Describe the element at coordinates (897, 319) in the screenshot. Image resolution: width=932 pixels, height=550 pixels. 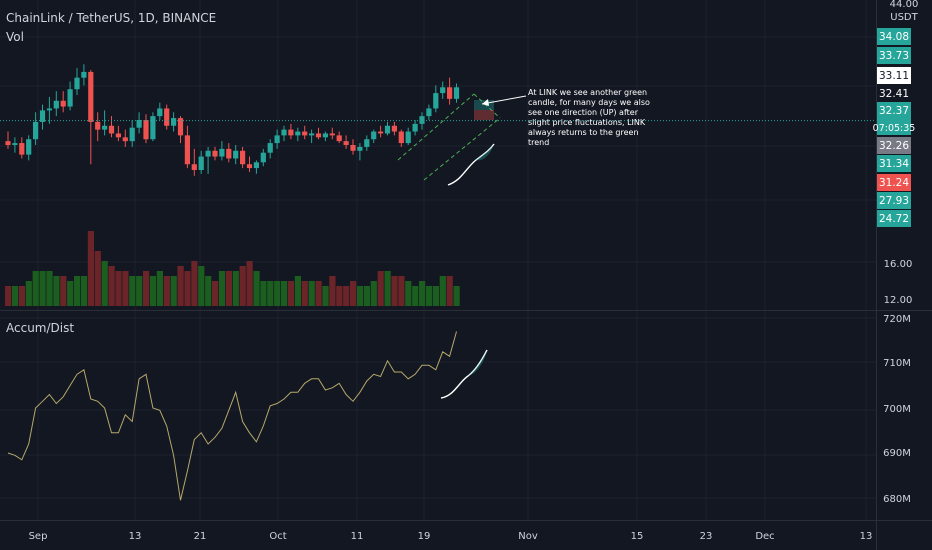
I see `ad-tick: 720M` at that location.